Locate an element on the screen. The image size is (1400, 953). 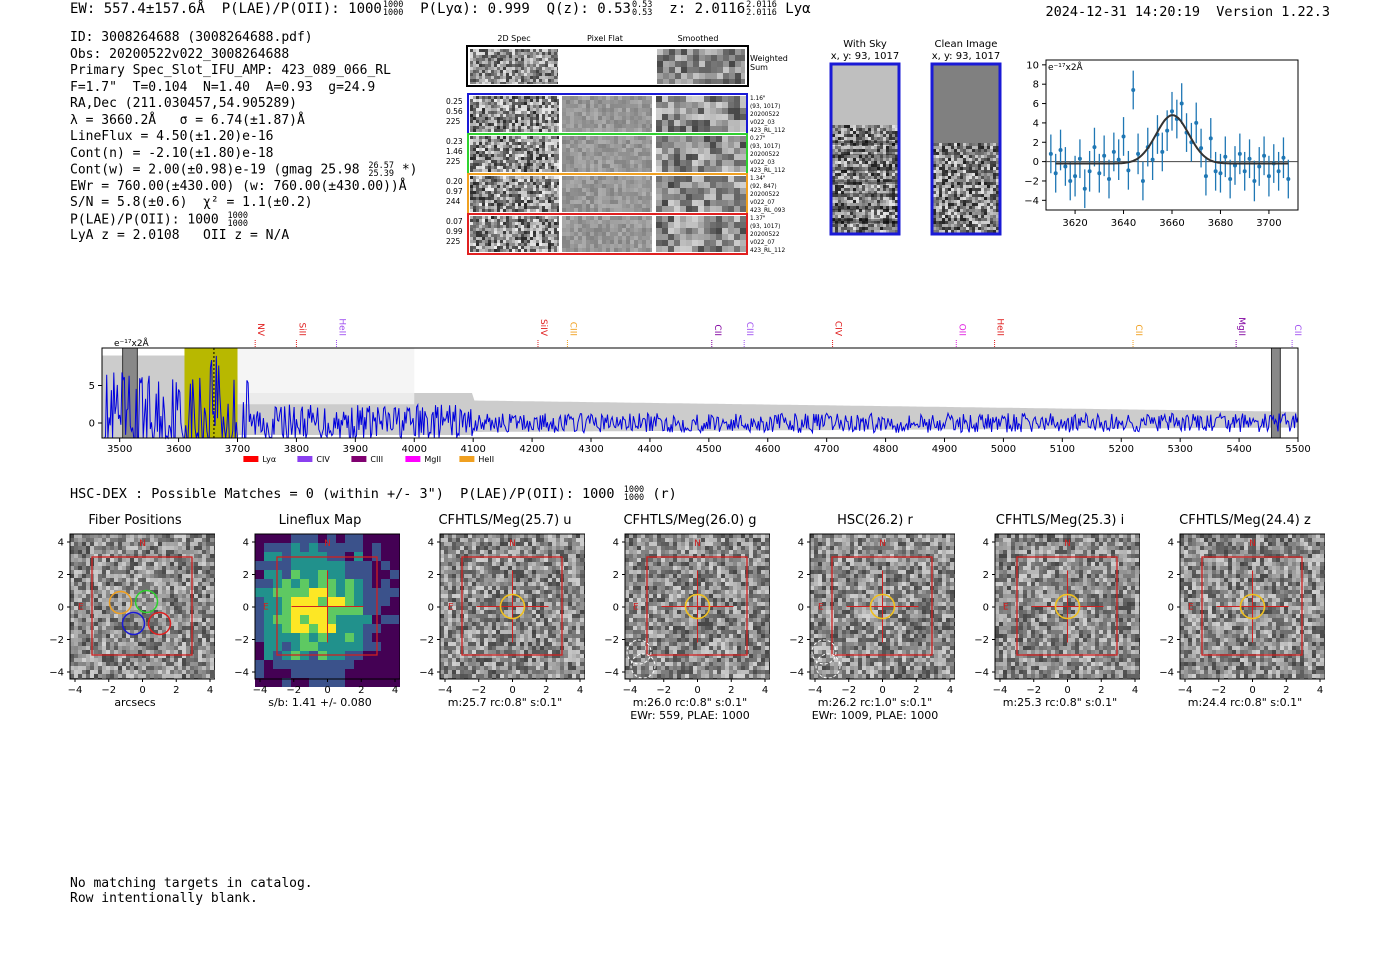
spectrum-y-tick-label: 5 is located at coordinates (92, 386).